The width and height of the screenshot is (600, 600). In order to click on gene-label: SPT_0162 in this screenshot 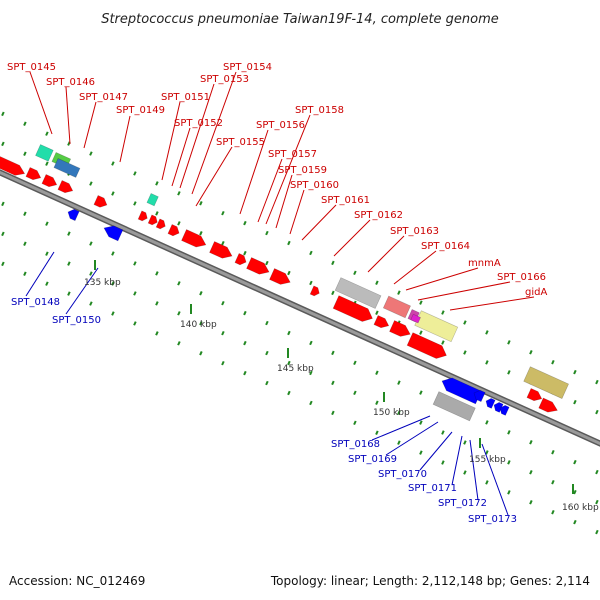, I will do `click(378, 215)`.